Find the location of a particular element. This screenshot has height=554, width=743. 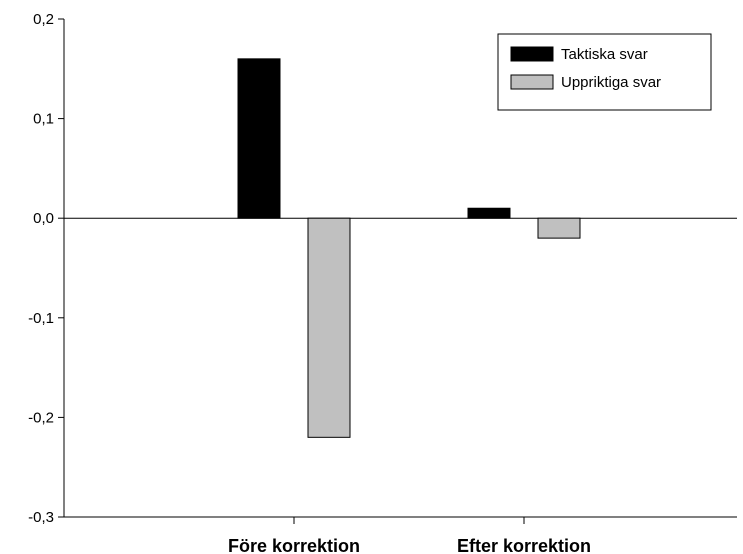

y-tick-label: 0,2 is located at coordinates (43, 19).